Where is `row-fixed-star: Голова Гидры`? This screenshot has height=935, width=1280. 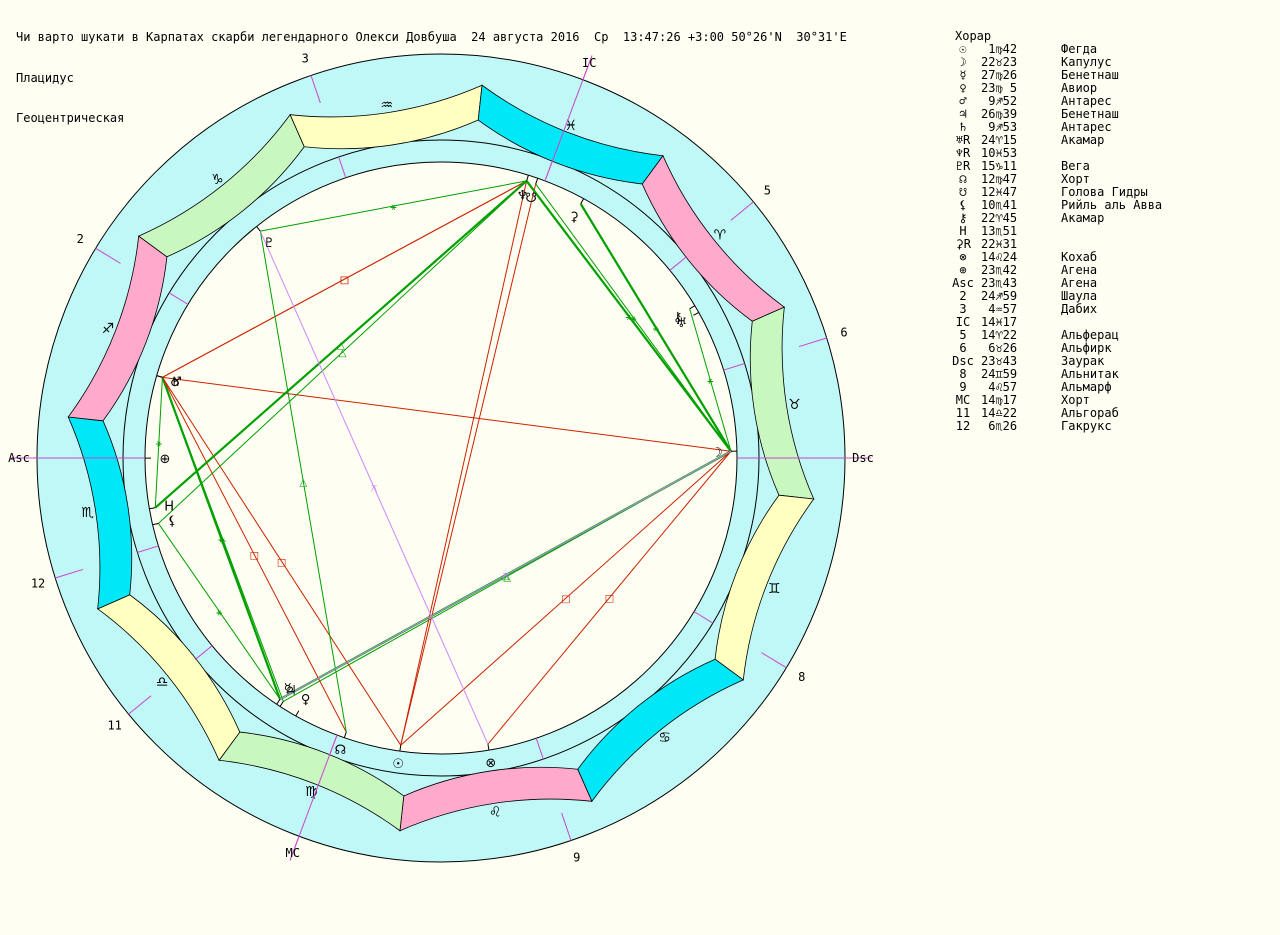
row-fixed-star: Голова Гидры is located at coordinates (1104, 192).